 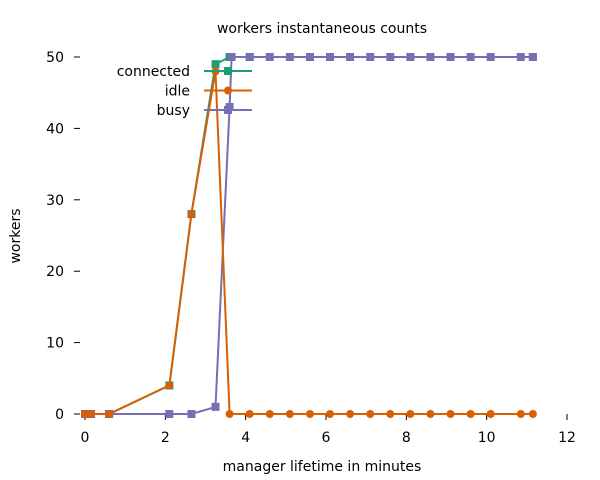 I want to click on legend-item-connected: connected, so click(x=184, y=72).